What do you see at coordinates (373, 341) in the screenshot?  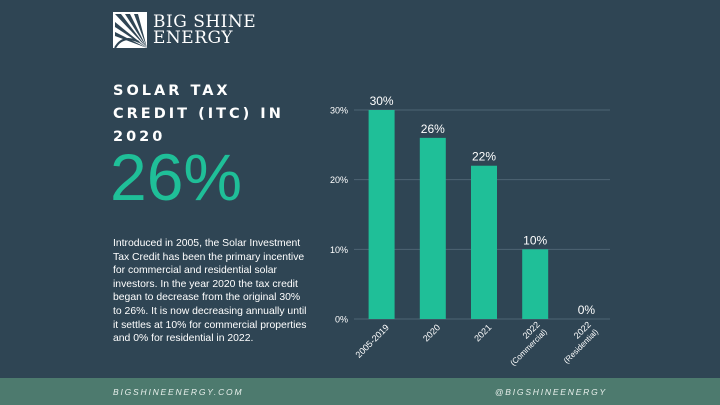 I see `x-tick-label: 2005-2019` at bounding box center [373, 341].